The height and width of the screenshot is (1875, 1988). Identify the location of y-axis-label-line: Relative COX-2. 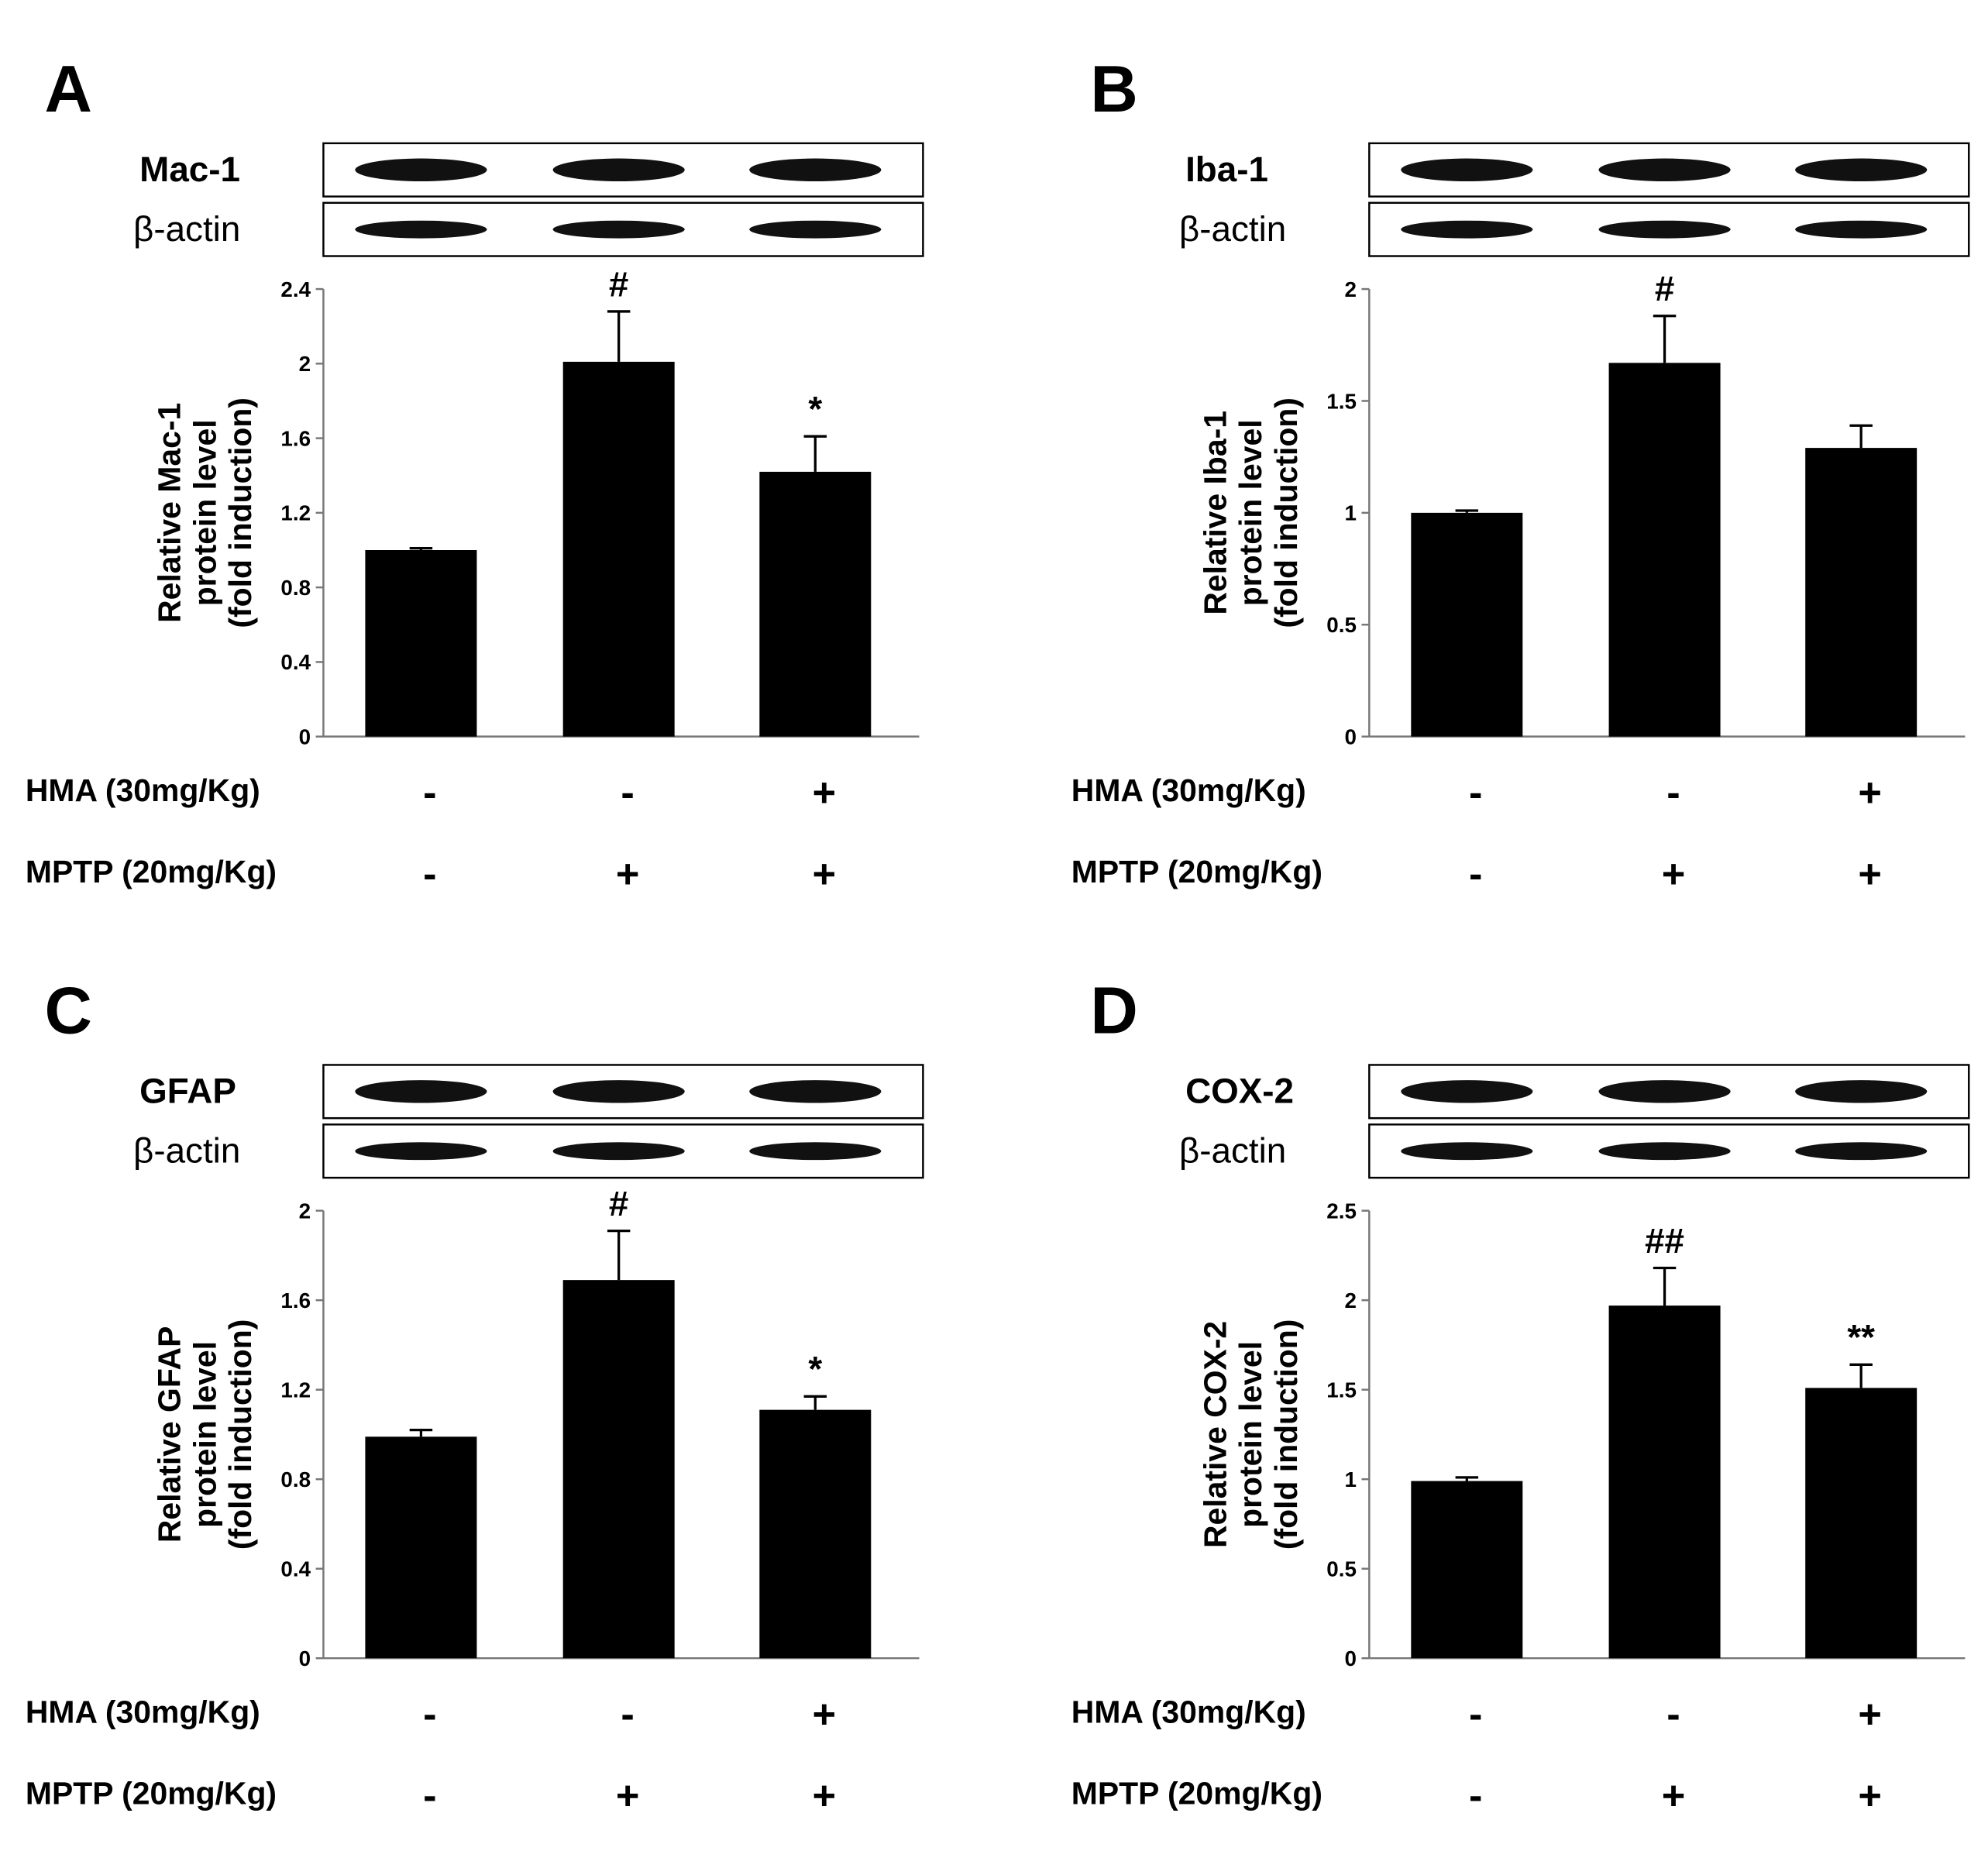
(1215, 1434).